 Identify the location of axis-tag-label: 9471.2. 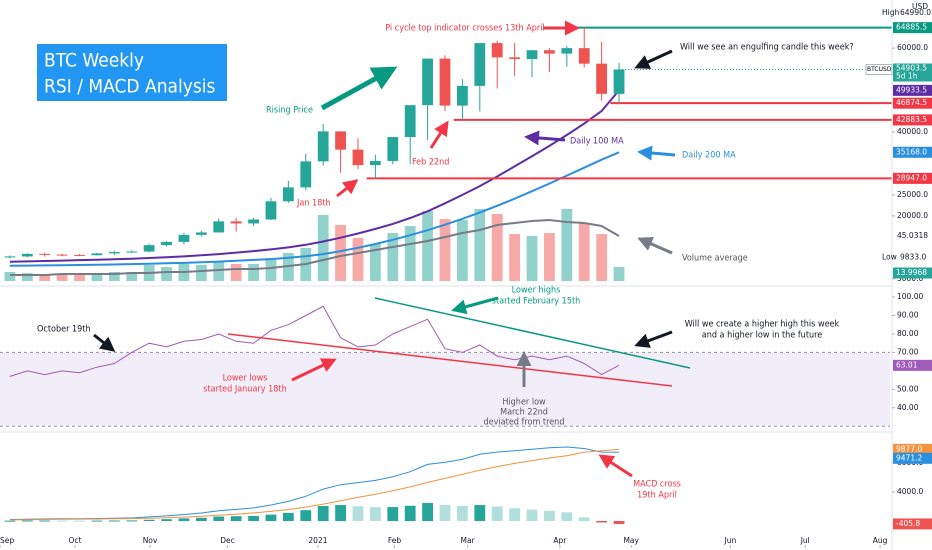
(909, 457).